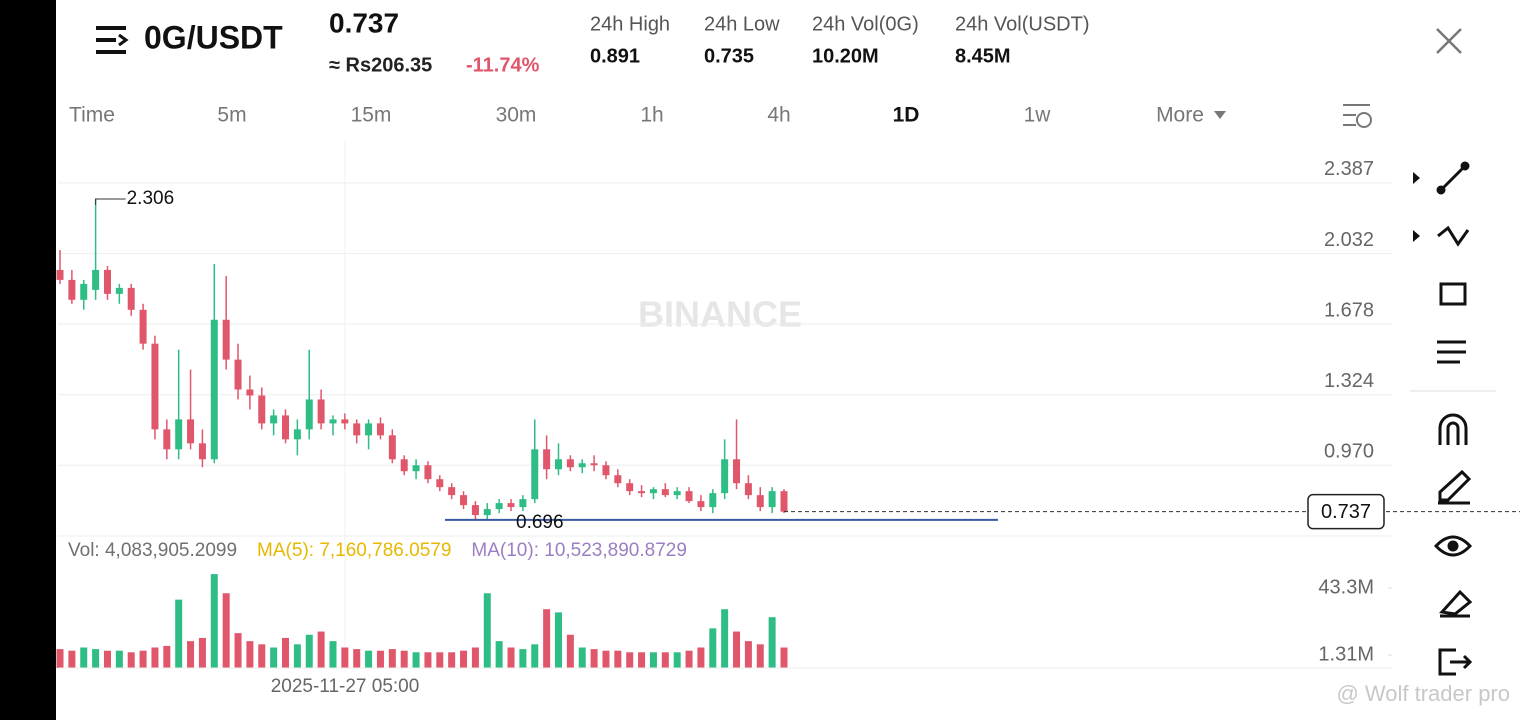  I want to click on fib-tool, so click(1453, 236).